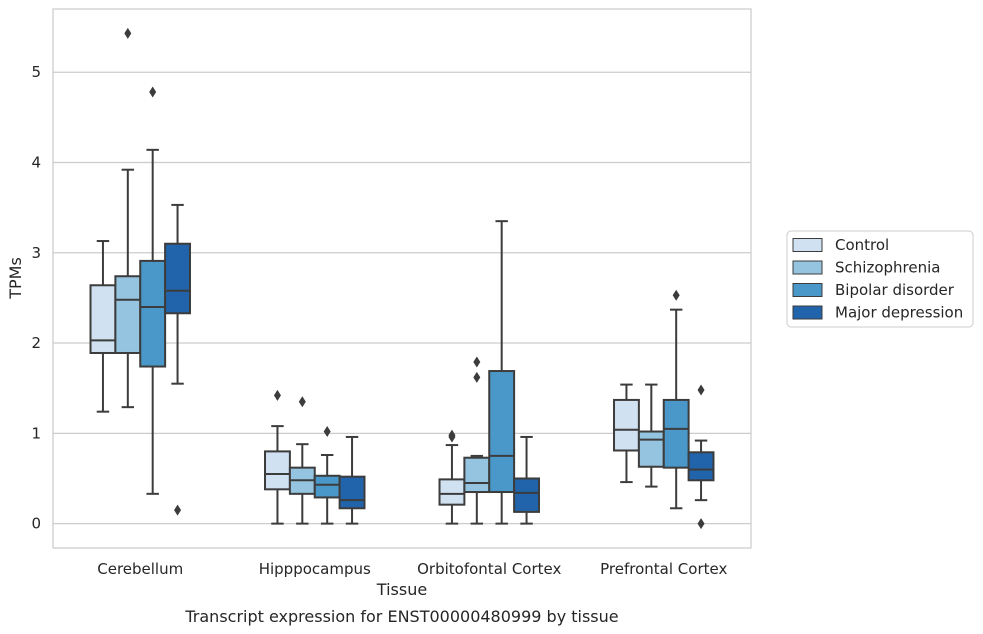 This screenshot has height=634, width=983. What do you see at coordinates (899, 313) in the screenshot?
I see `legend-label: Major depression` at bounding box center [899, 313].